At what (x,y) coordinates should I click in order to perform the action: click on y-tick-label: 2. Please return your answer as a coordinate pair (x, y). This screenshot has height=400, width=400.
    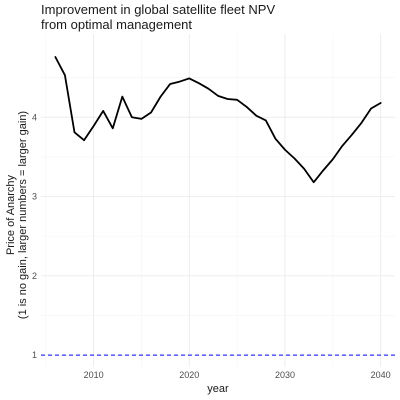
    Looking at the image, I should click on (34, 276).